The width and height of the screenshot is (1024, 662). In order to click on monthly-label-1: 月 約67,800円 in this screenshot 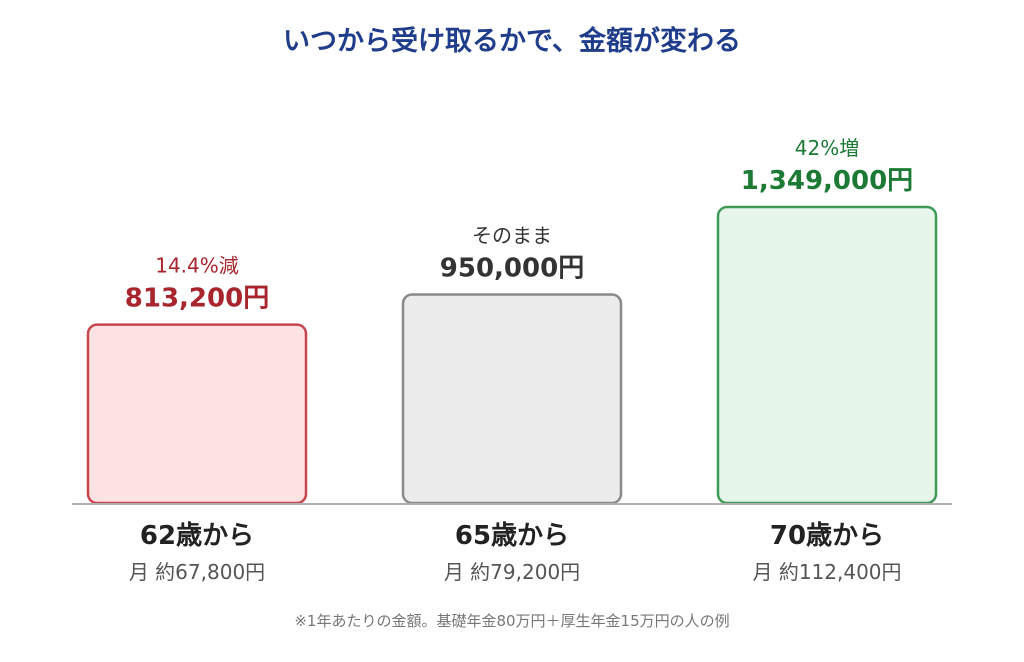, I will do `click(197, 572)`.